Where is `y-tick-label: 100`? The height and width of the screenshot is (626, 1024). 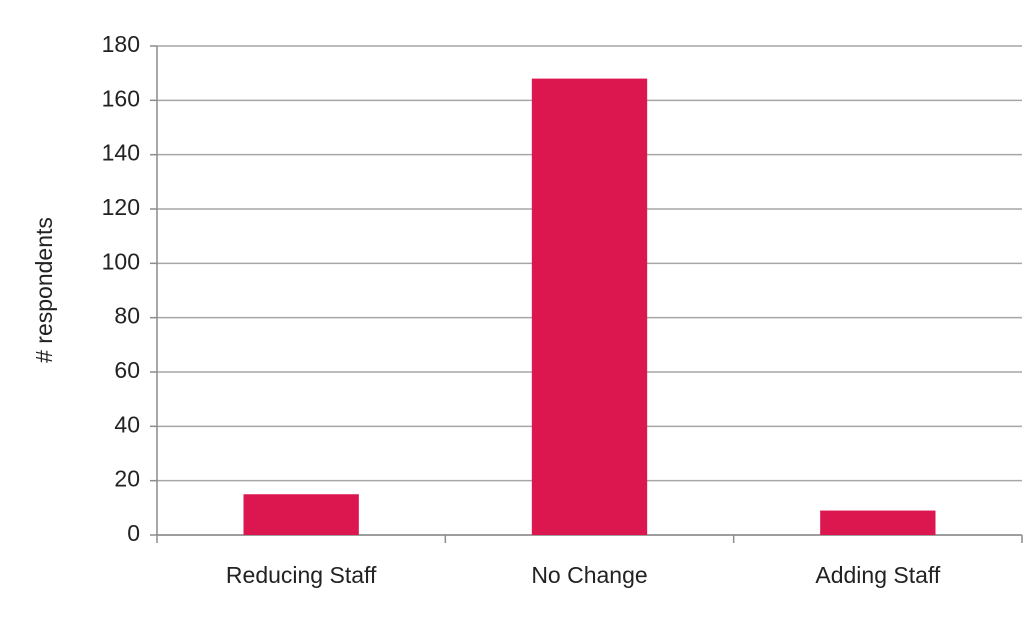 y-tick-label: 100 is located at coordinates (121, 261).